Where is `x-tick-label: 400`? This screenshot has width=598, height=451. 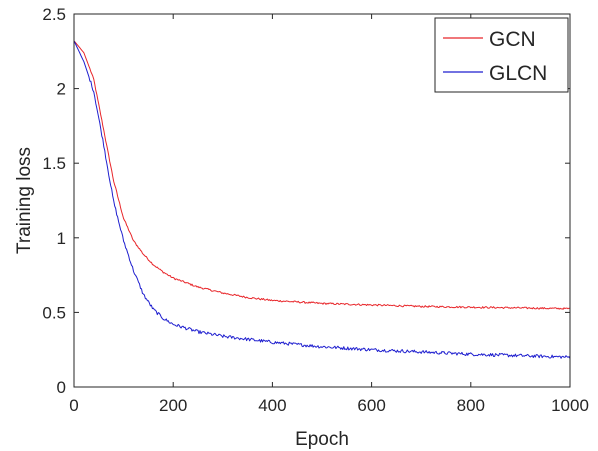 x-tick-label: 400 is located at coordinates (272, 405).